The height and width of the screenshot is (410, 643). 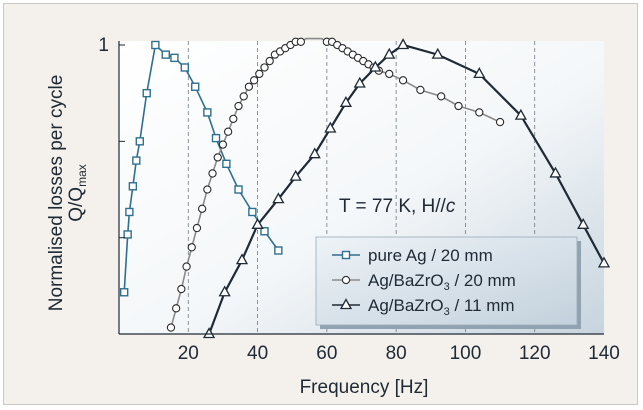 What do you see at coordinates (535, 353) in the screenshot?
I see `x-tick-label: 120` at bounding box center [535, 353].